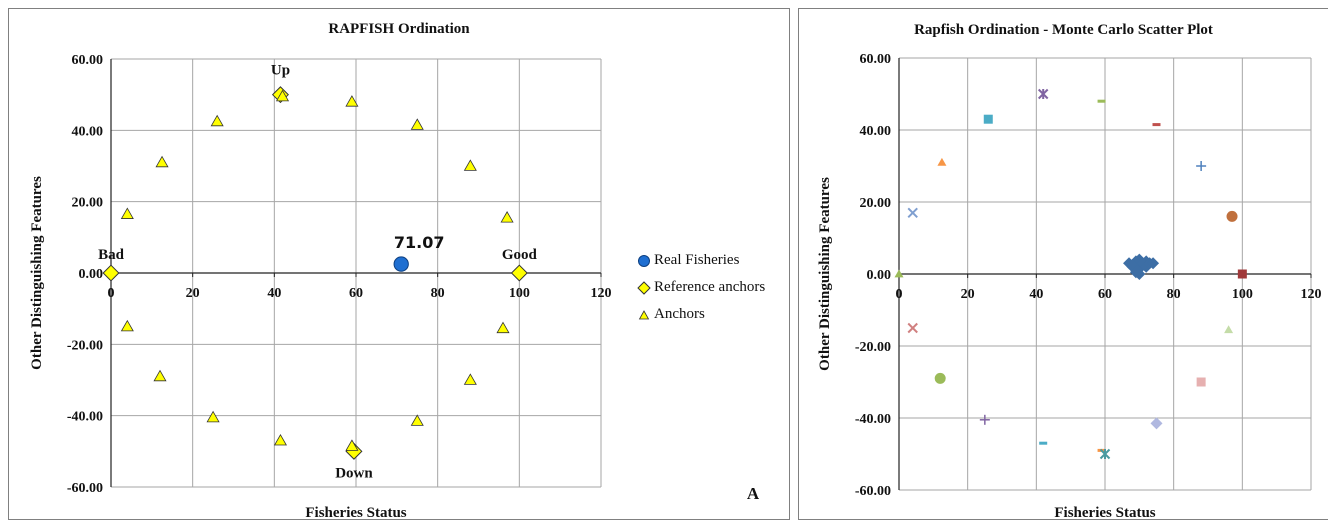  I want to click on legend-item-anchors: Anchors, so click(701, 314).